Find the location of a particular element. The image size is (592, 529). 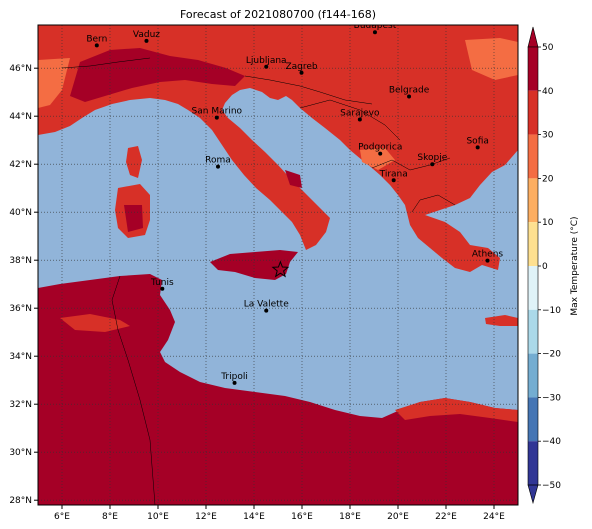

colorbar-label: Max Temperature (°C) is located at coordinates (575, 265).